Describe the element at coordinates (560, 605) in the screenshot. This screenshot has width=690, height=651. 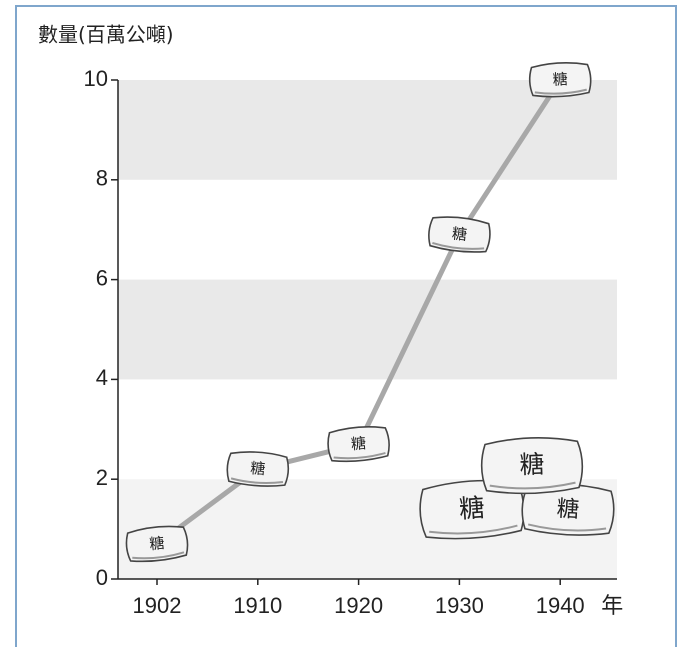
I see `x-tick-label: 1940` at that location.